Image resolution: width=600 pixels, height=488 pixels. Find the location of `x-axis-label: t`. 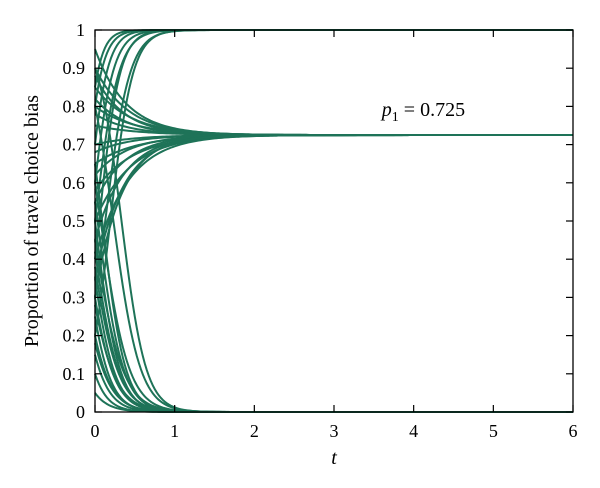

x-axis-label: t is located at coordinates (334, 458).